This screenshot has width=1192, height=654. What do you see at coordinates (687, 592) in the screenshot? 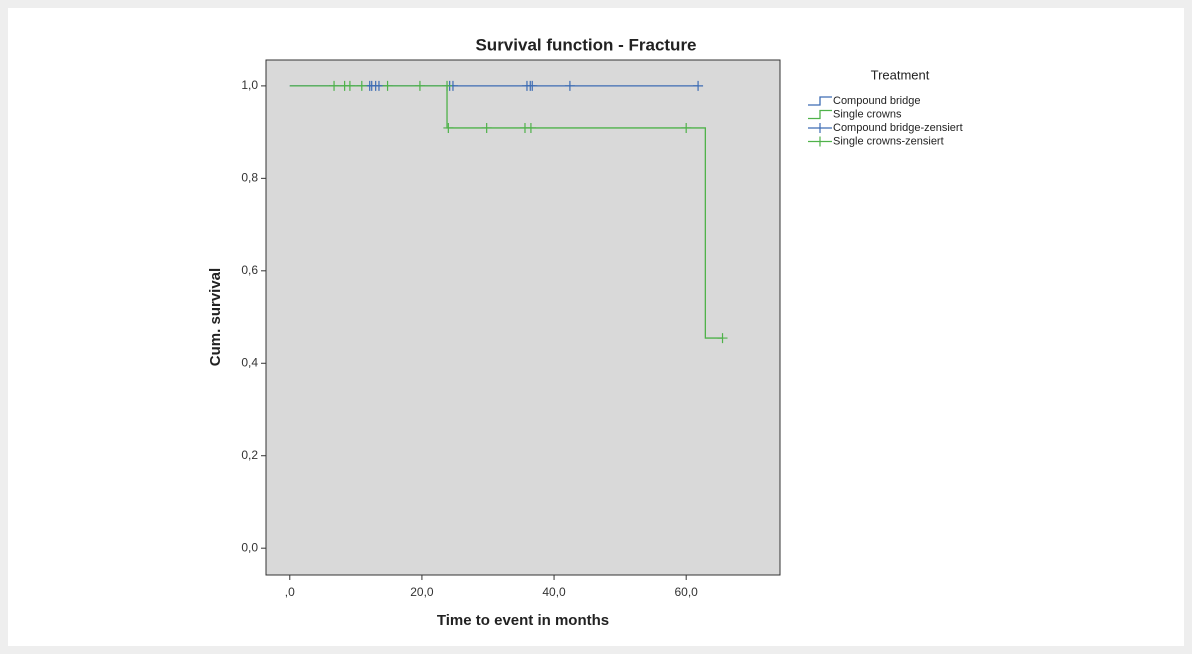
I see `x-tick-label: 60,0` at bounding box center [687, 592].